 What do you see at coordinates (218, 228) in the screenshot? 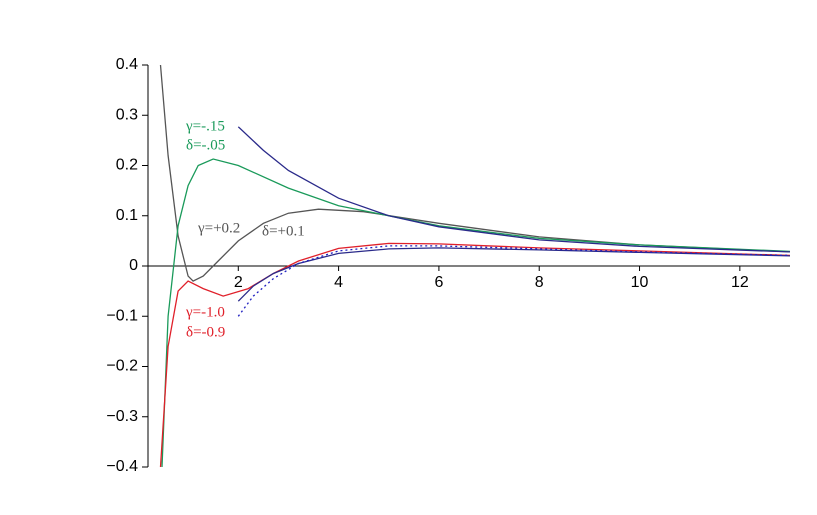
I see `annotation: γ=+0.2` at bounding box center [218, 228].